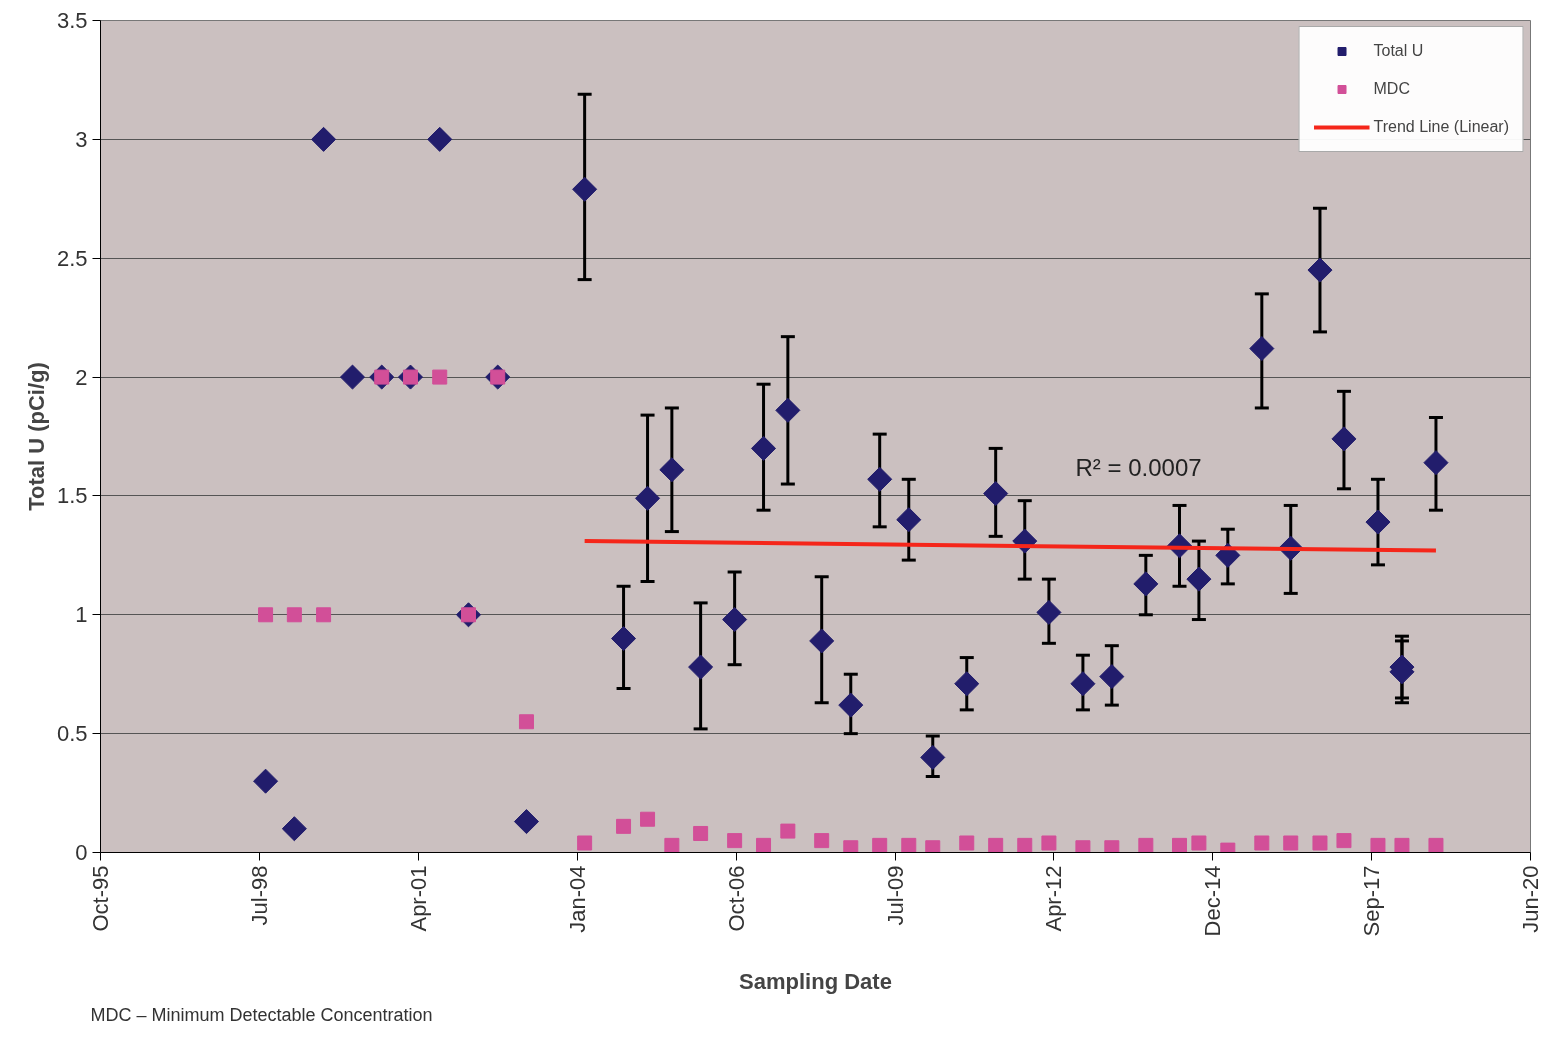 This screenshot has height=1042, width=1548. What do you see at coordinates (81, 377) in the screenshot?
I see `y-tick-label: 2` at bounding box center [81, 377].